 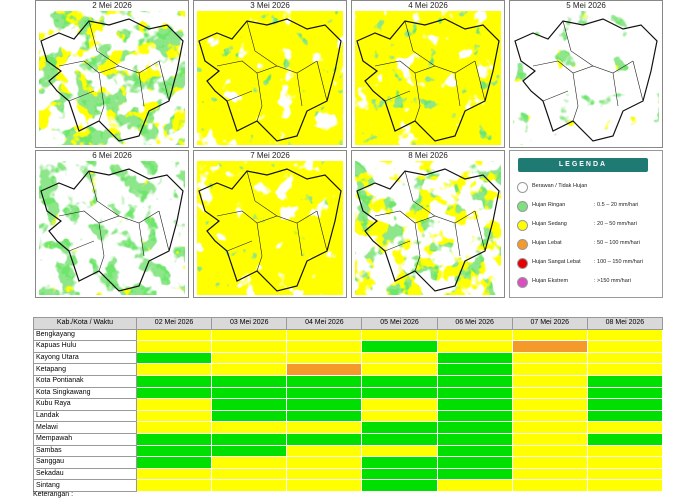 I want to click on header-cell: 05 Mei 2026, so click(x=399, y=323).